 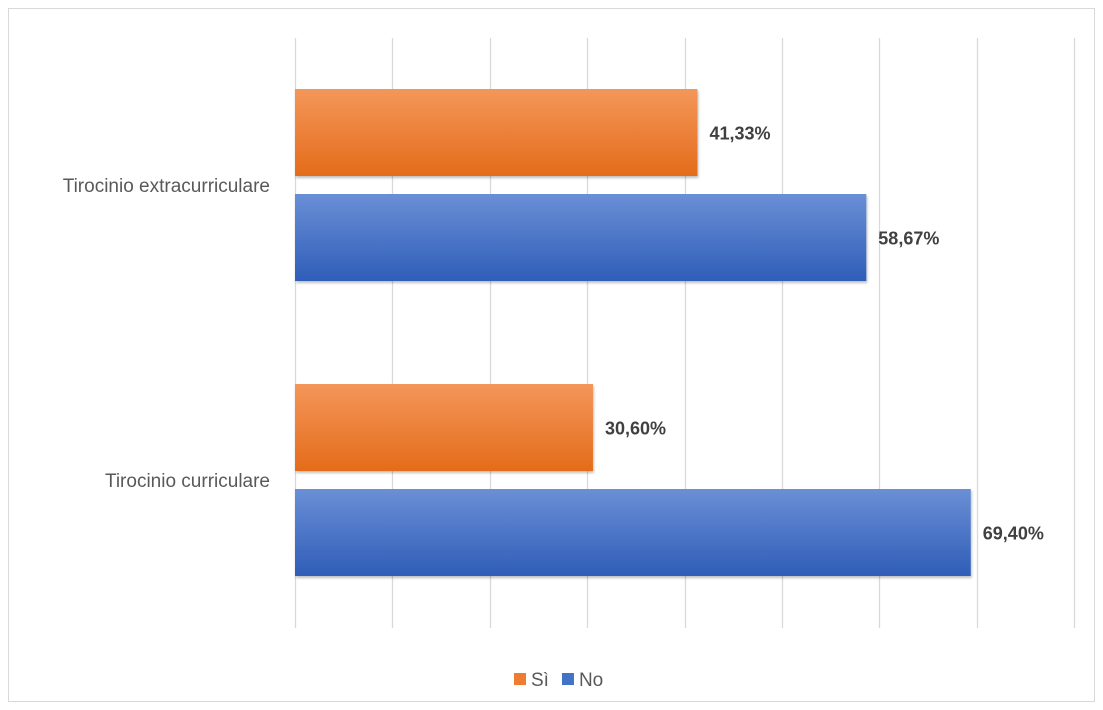 What do you see at coordinates (908, 239) in the screenshot?
I see `data-label: 58,67%` at bounding box center [908, 239].